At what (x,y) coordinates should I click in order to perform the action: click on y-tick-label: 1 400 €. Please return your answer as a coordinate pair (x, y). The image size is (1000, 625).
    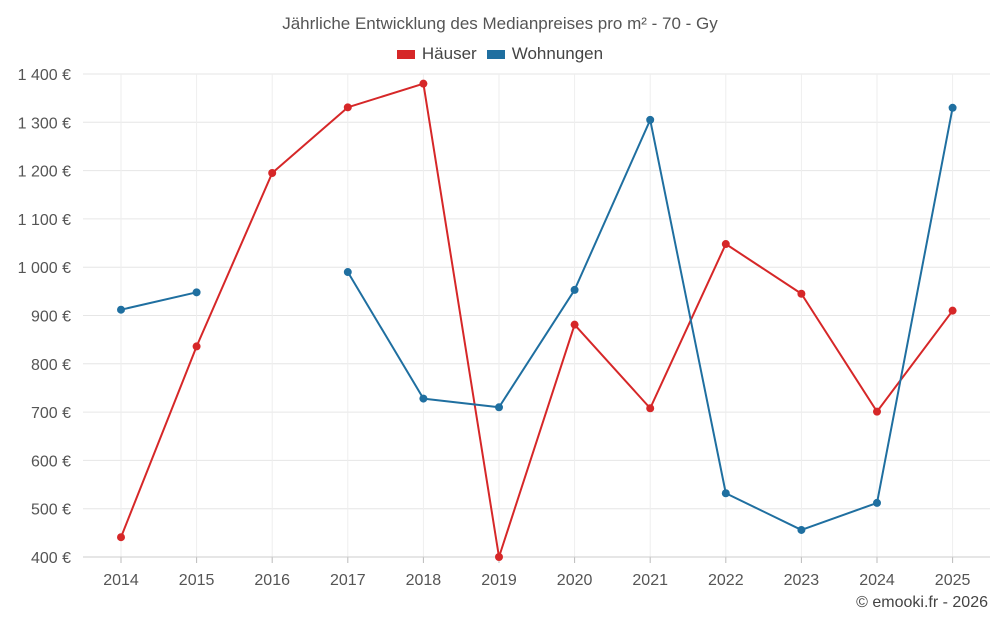
    Looking at the image, I should click on (44, 75).